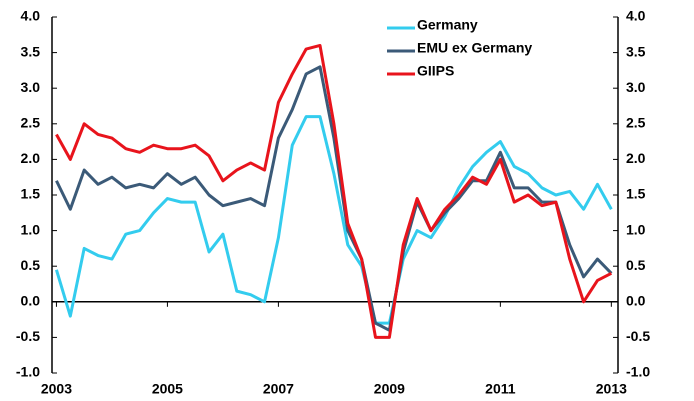 The image size is (694, 401). What do you see at coordinates (435, 71) in the screenshot?
I see `legend-label: GIIPS` at bounding box center [435, 71].